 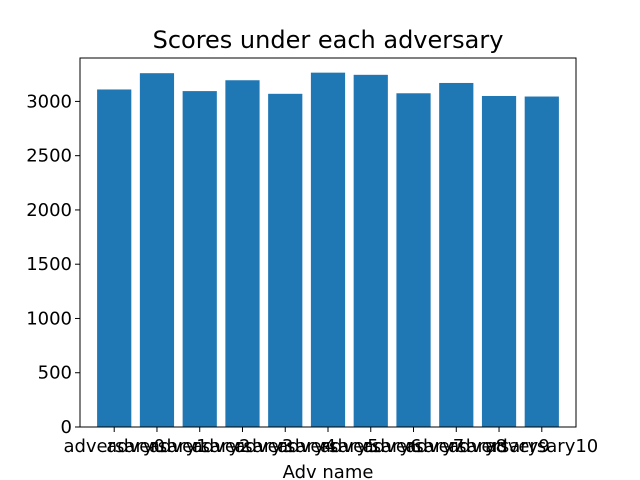 What do you see at coordinates (114, 446) in the screenshot?
I see `x-tick-label: adversary0` at bounding box center [114, 446].